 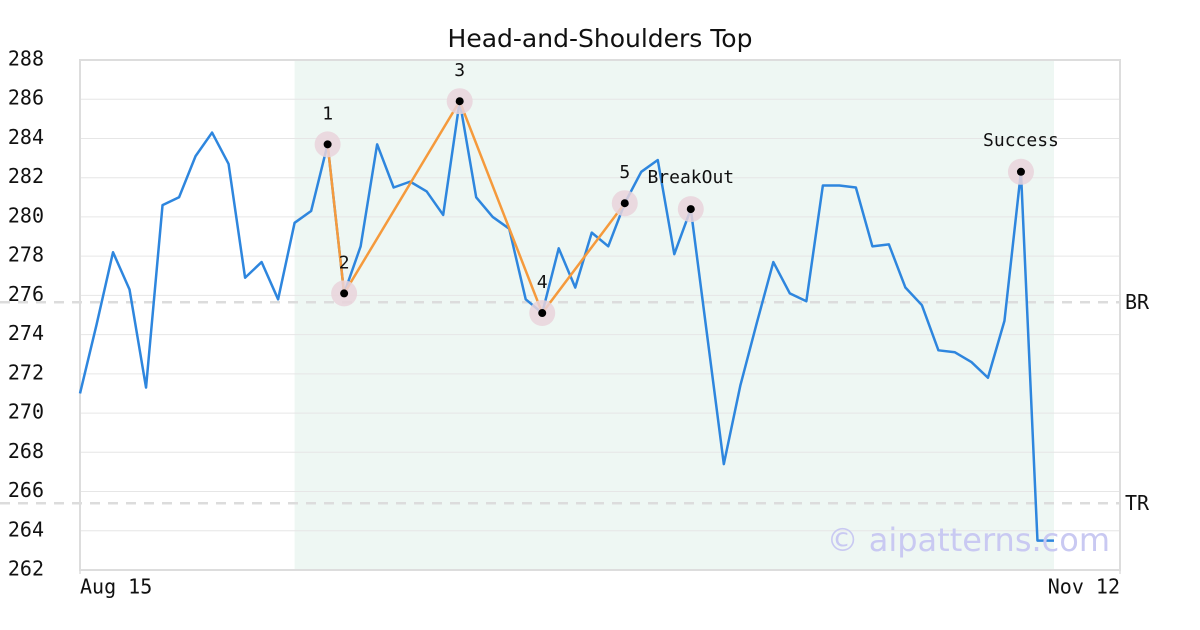 What do you see at coordinates (1137, 503) in the screenshot?
I see `reference-label: TR` at bounding box center [1137, 503].